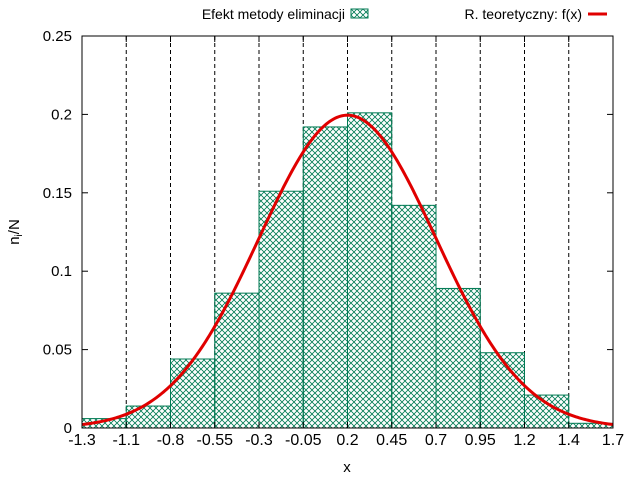  What do you see at coordinates (57, 350) in the screenshot?
I see `y-tick-label: 0.05` at bounding box center [57, 350].